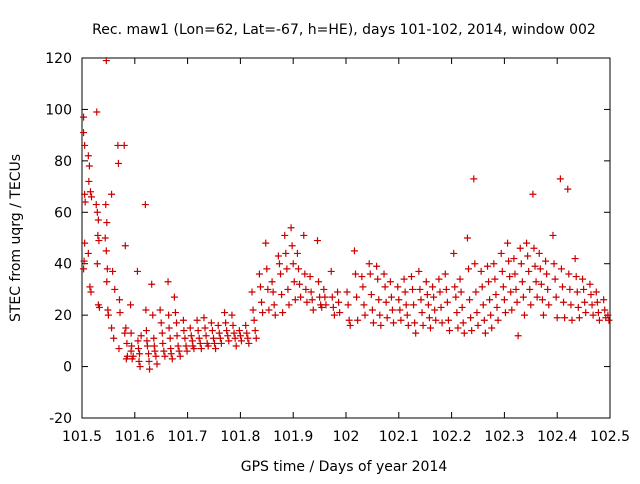  I want to click on y-tick-label: 120, so click(58, 59).